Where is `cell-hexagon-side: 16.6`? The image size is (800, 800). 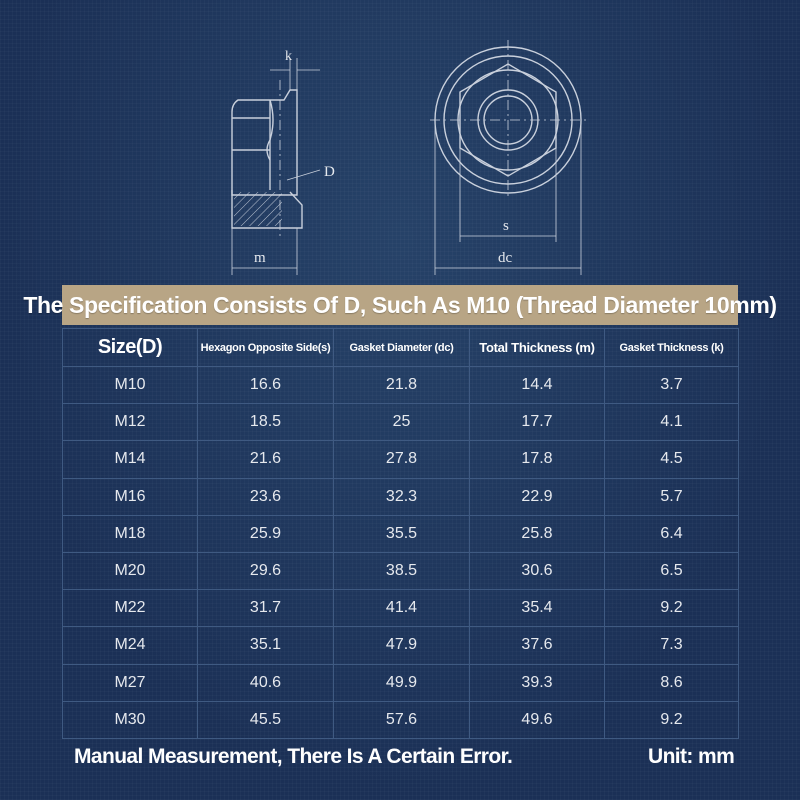 cell-hexagon-side: 16.6 is located at coordinates (265, 385).